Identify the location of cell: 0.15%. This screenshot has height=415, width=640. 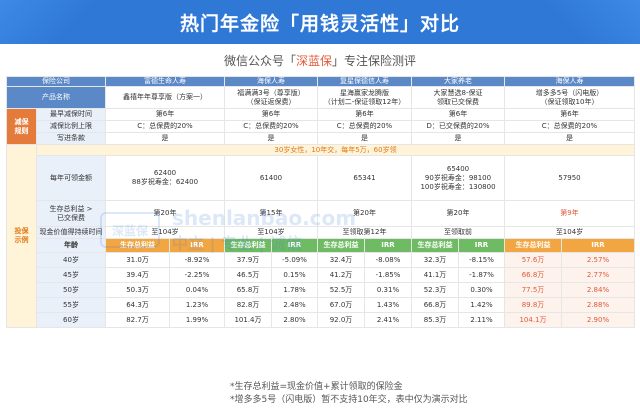
(294, 275).